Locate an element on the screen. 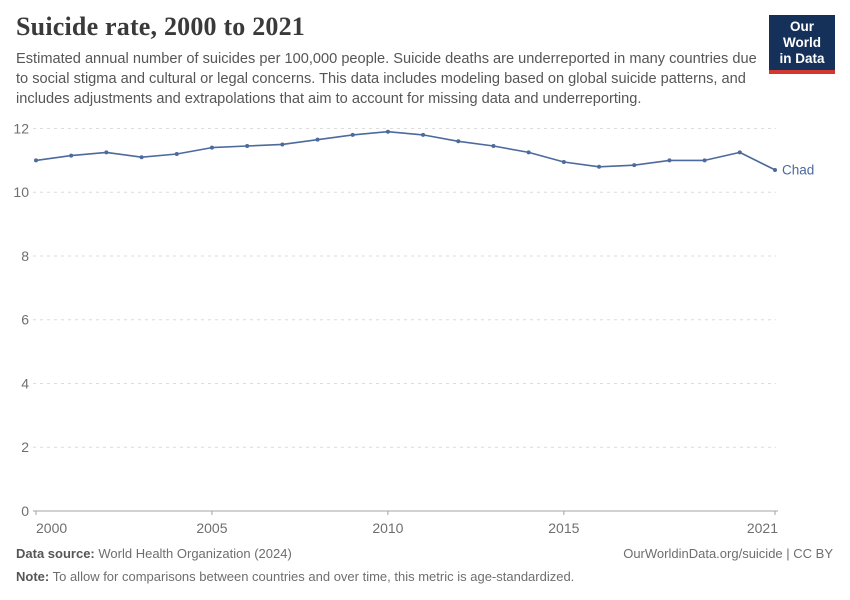 This screenshot has width=850, height=600. x-axis-tick-label: 2005 is located at coordinates (211, 528).